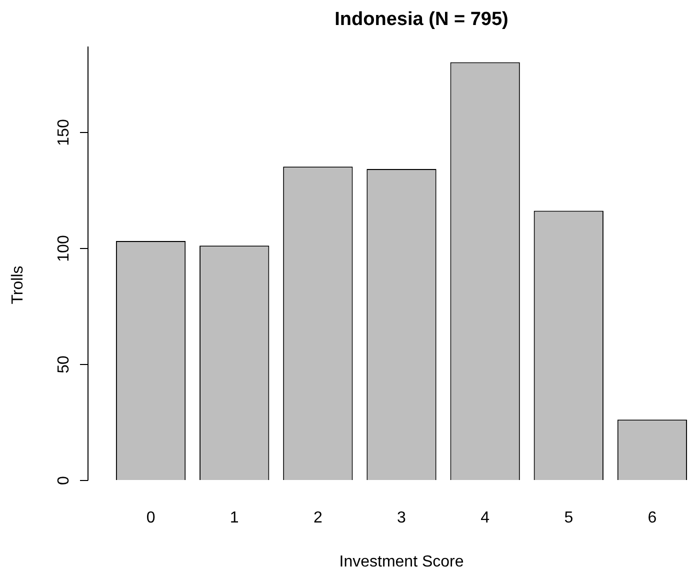  I want to click on x-tick-label: 1, so click(234, 517).